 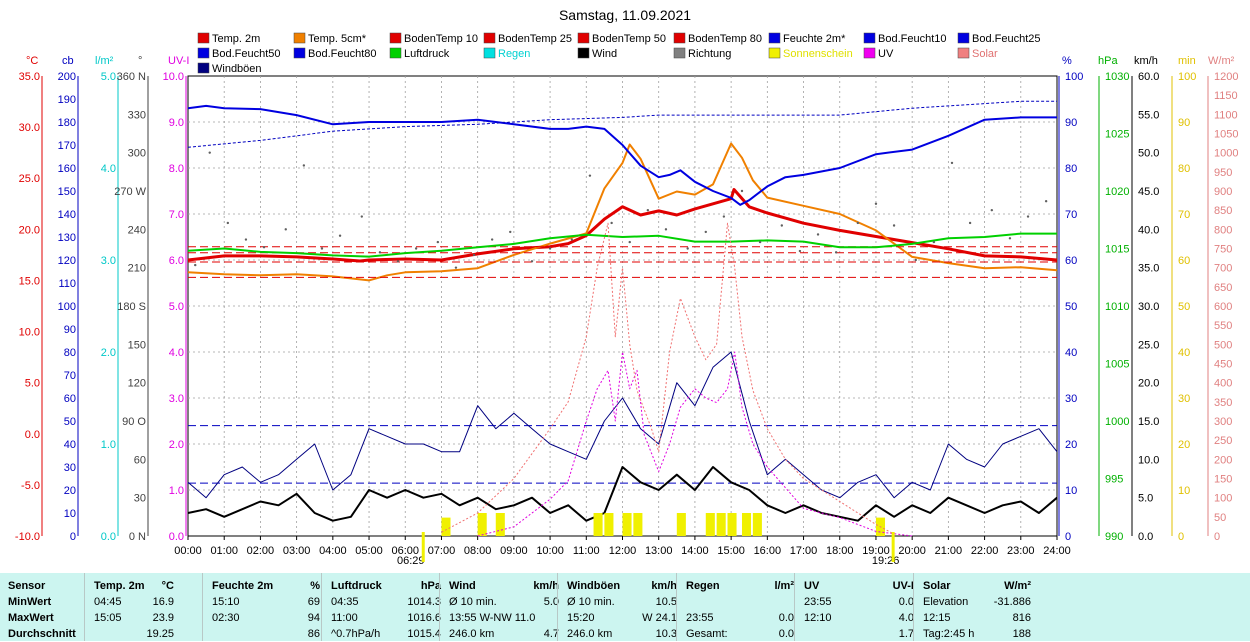 What do you see at coordinates (1148, 384) in the screenshot?
I see `axis-tick-label-km-h: 20.0` at bounding box center [1148, 384].